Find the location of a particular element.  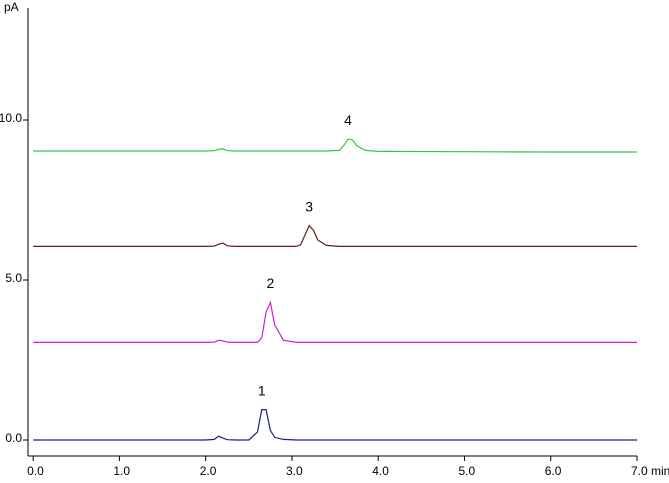

peak-label: 1 is located at coordinates (262, 390).